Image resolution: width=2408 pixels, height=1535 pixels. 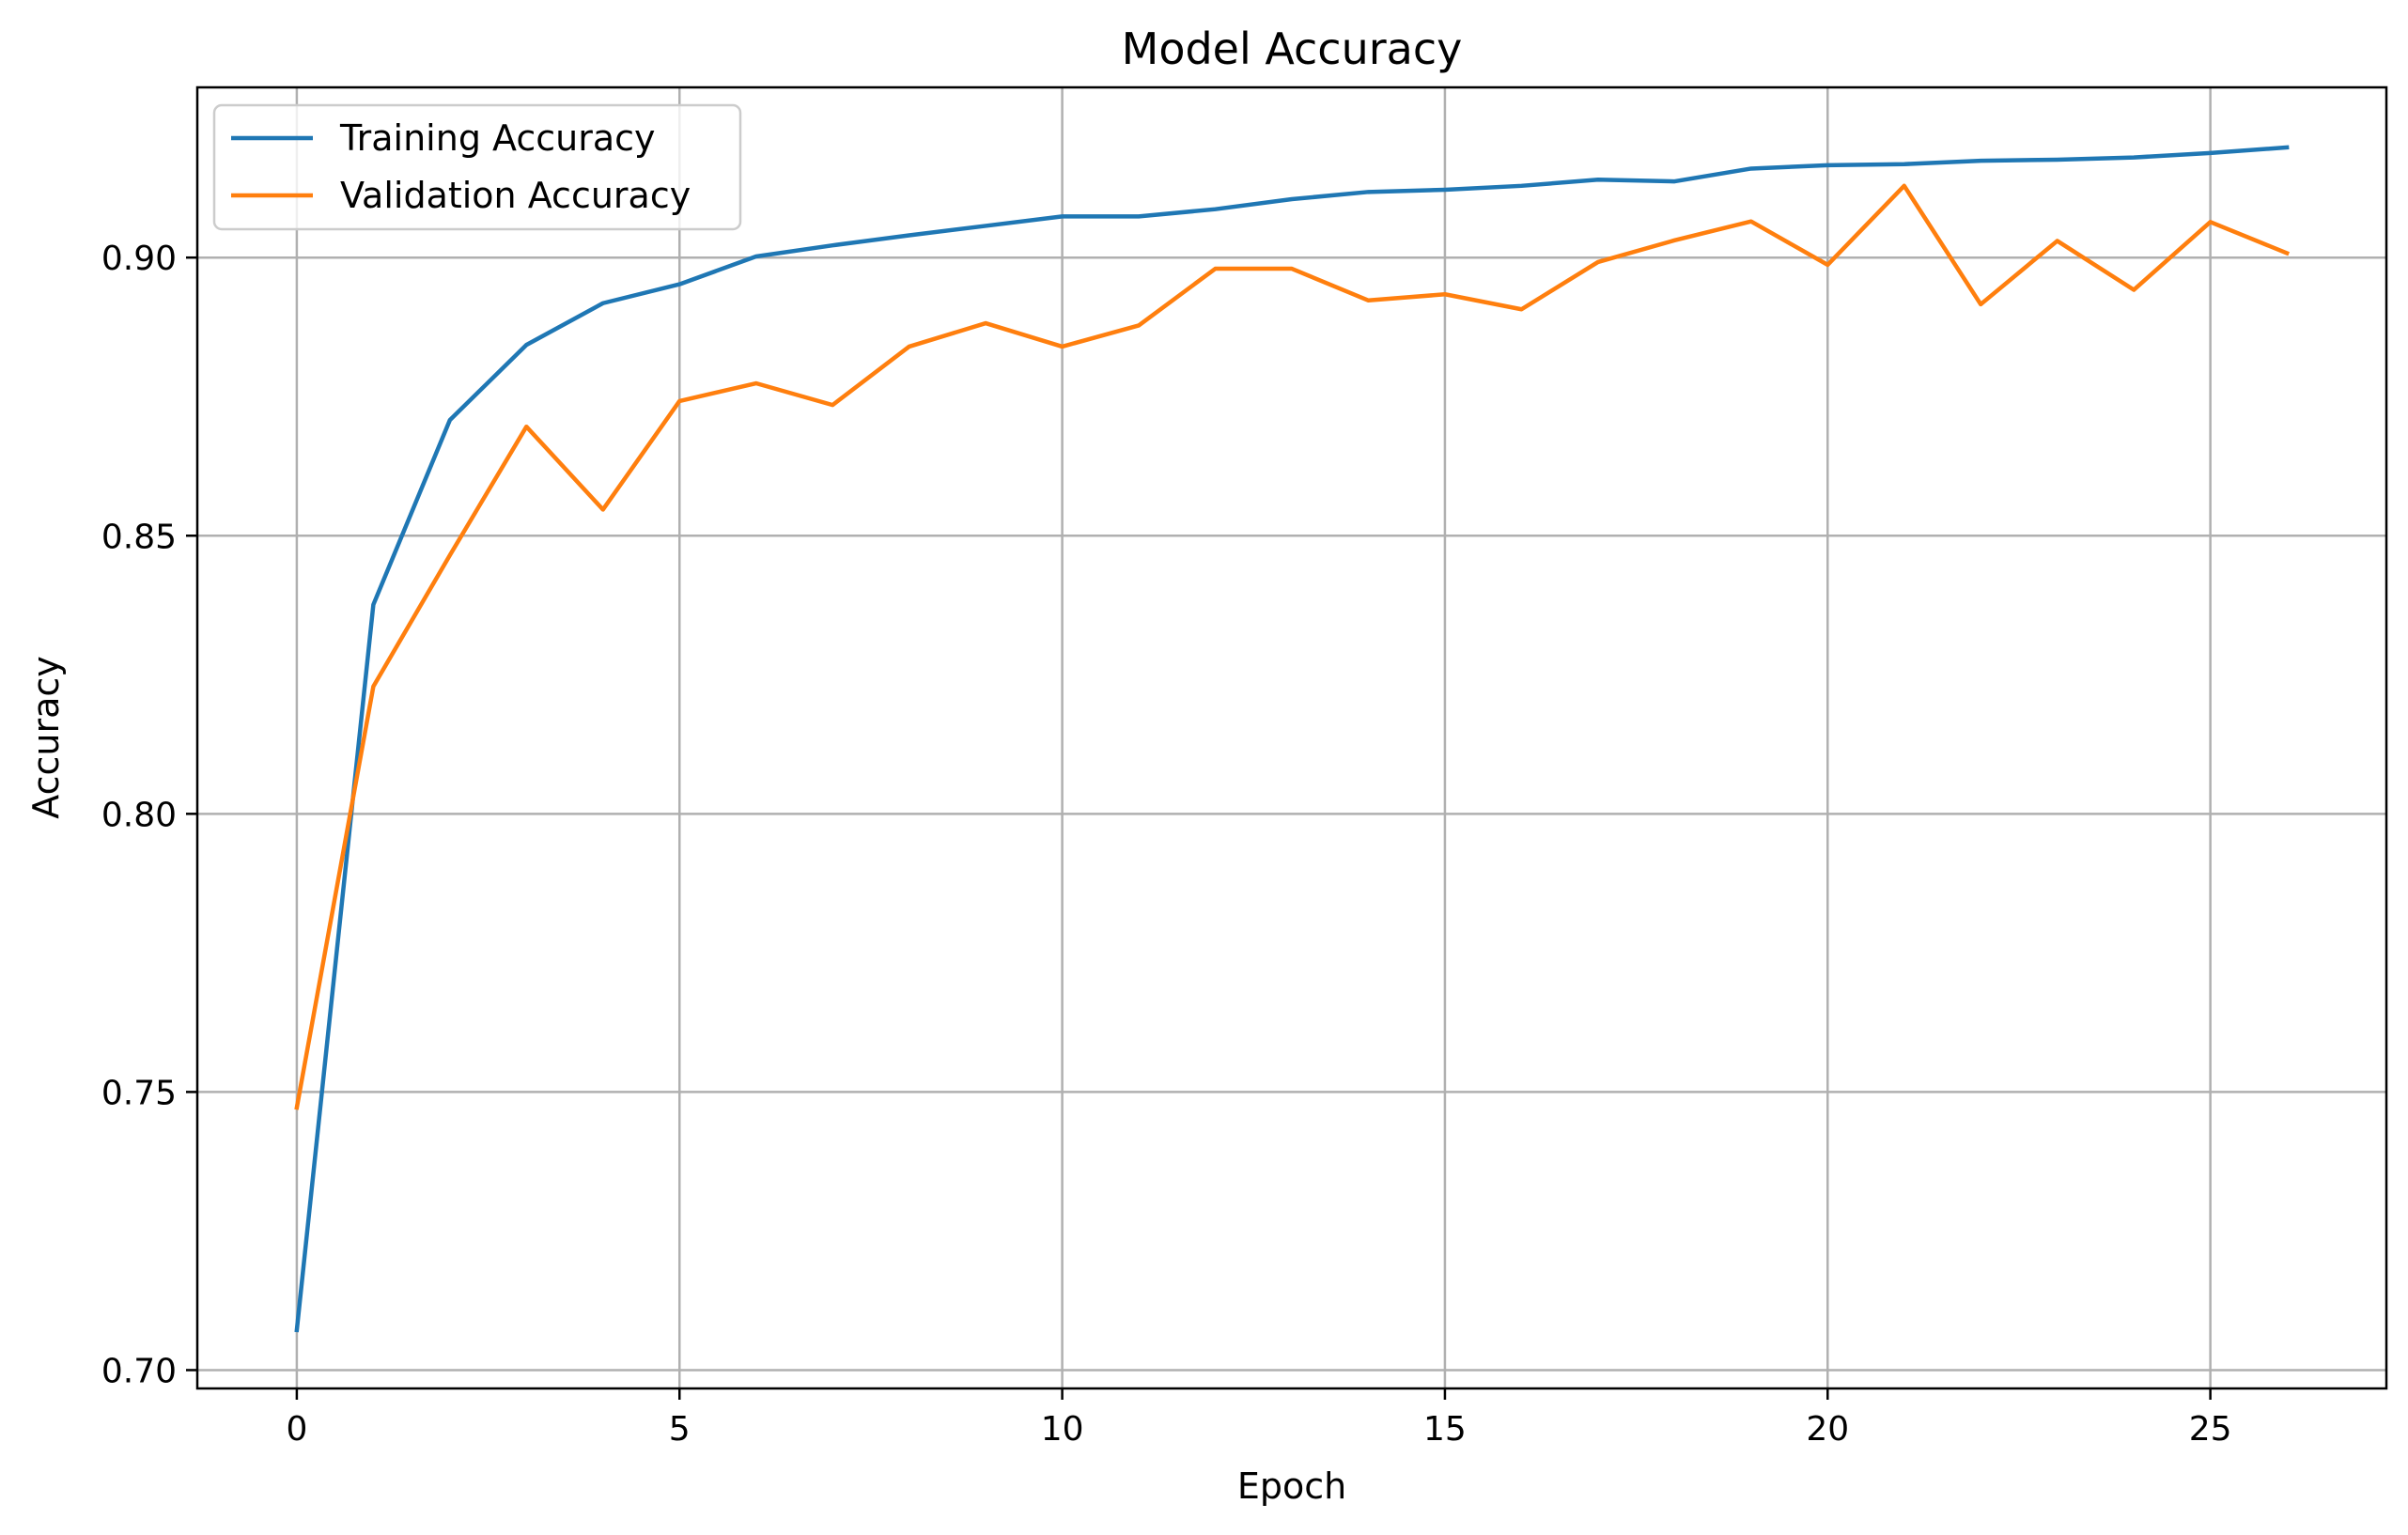 What do you see at coordinates (296, 1429) in the screenshot?
I see `x-tick-label: 0` at bounding box center [296, 1429].